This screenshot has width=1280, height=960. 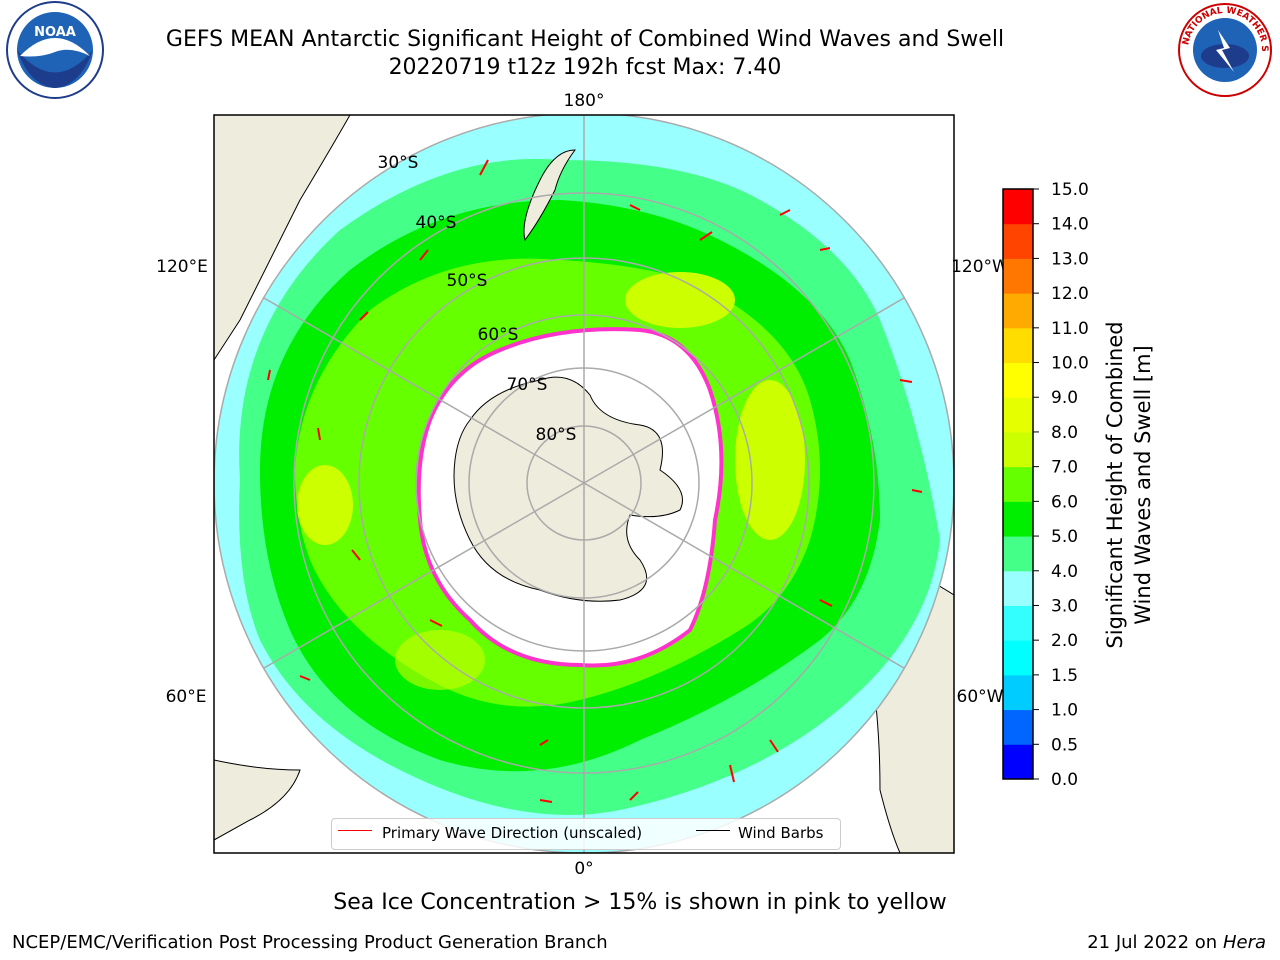 What do you see at coordinates (585, 67) in the screenshot?
I see `chart-subtitle: 20220719 t12z 192h fcst Max: 7.40` at bounding box center [585, 67].